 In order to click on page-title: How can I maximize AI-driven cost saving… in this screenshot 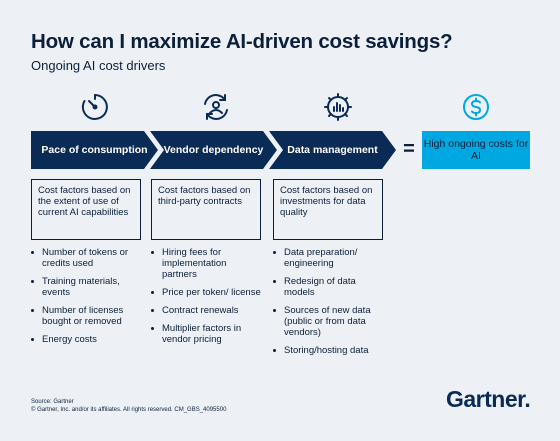, I will do `click(242, 41)`.